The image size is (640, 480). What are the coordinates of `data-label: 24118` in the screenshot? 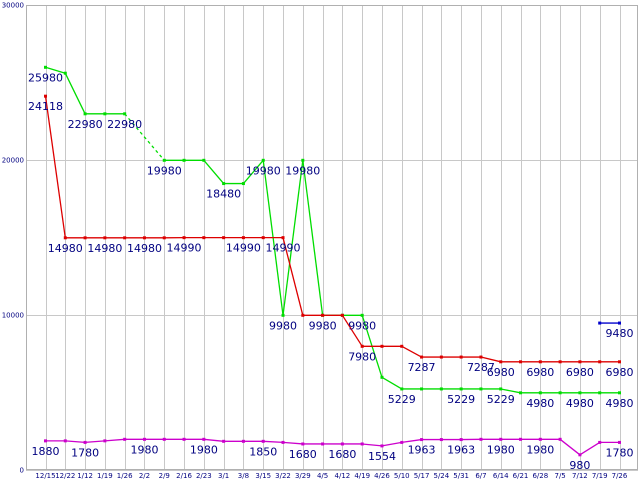 It's located at (45, 106).